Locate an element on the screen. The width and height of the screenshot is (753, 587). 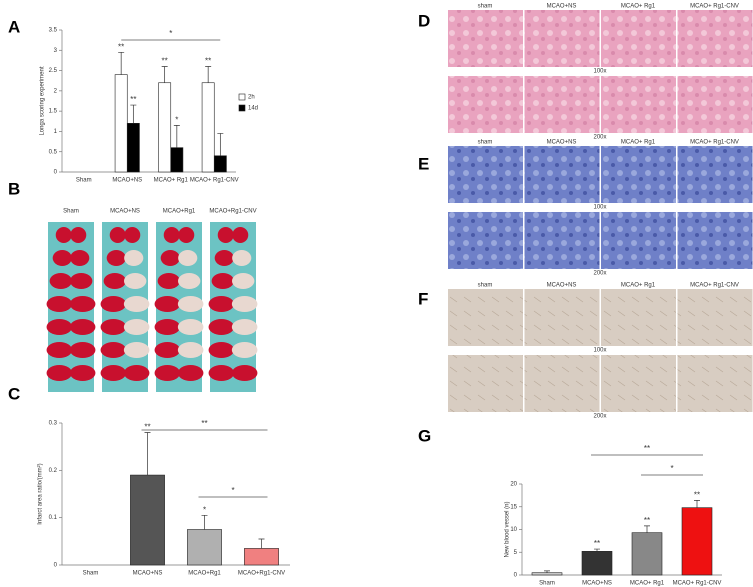
x-tick-label: MCAO+Rg1 is located at coordinates (204, 574).